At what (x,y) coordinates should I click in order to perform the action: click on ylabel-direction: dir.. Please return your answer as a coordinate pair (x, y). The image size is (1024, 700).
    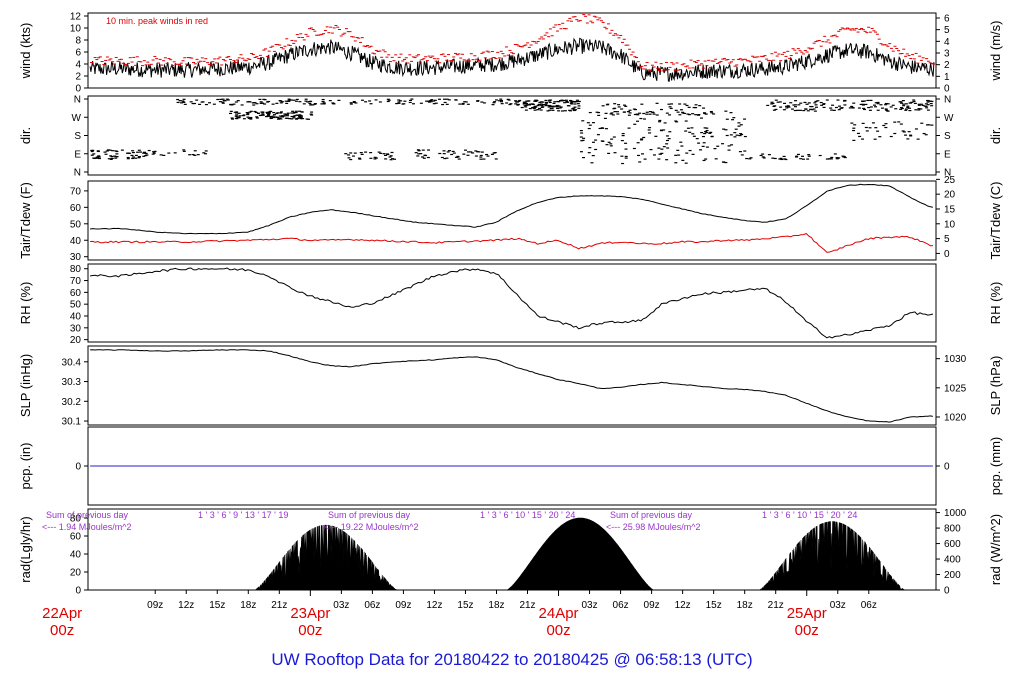
    Looking at the image, I should click on (25, 135).